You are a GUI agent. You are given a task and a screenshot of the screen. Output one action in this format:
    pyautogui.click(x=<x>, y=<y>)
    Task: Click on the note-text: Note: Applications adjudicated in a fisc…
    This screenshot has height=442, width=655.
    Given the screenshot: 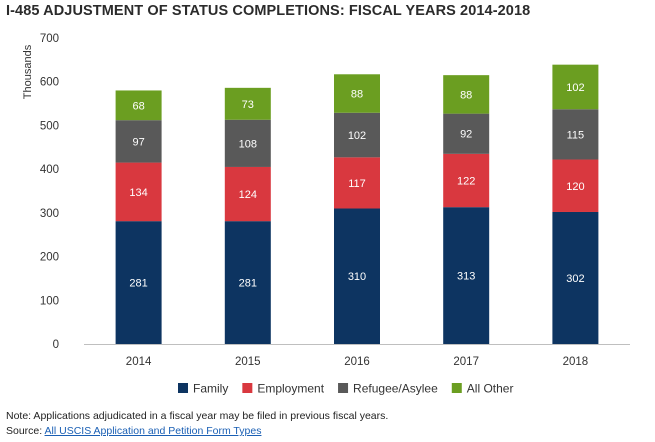 What is the action you would take?
    pyautogui.click(x=197, y=416)
    